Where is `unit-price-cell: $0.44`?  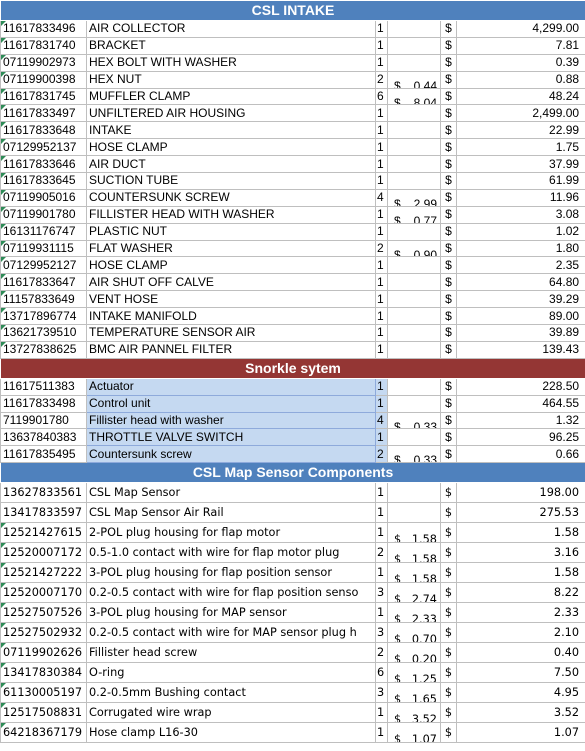
unit-price-cell: $0.44 is located at coordinates (414, 79).